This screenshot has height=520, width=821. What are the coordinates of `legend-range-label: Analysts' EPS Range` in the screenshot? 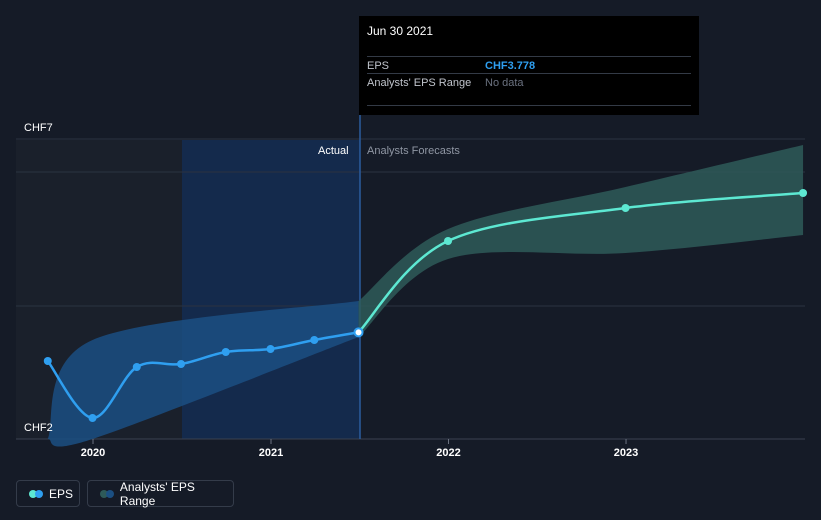 It's located at (157, 493).